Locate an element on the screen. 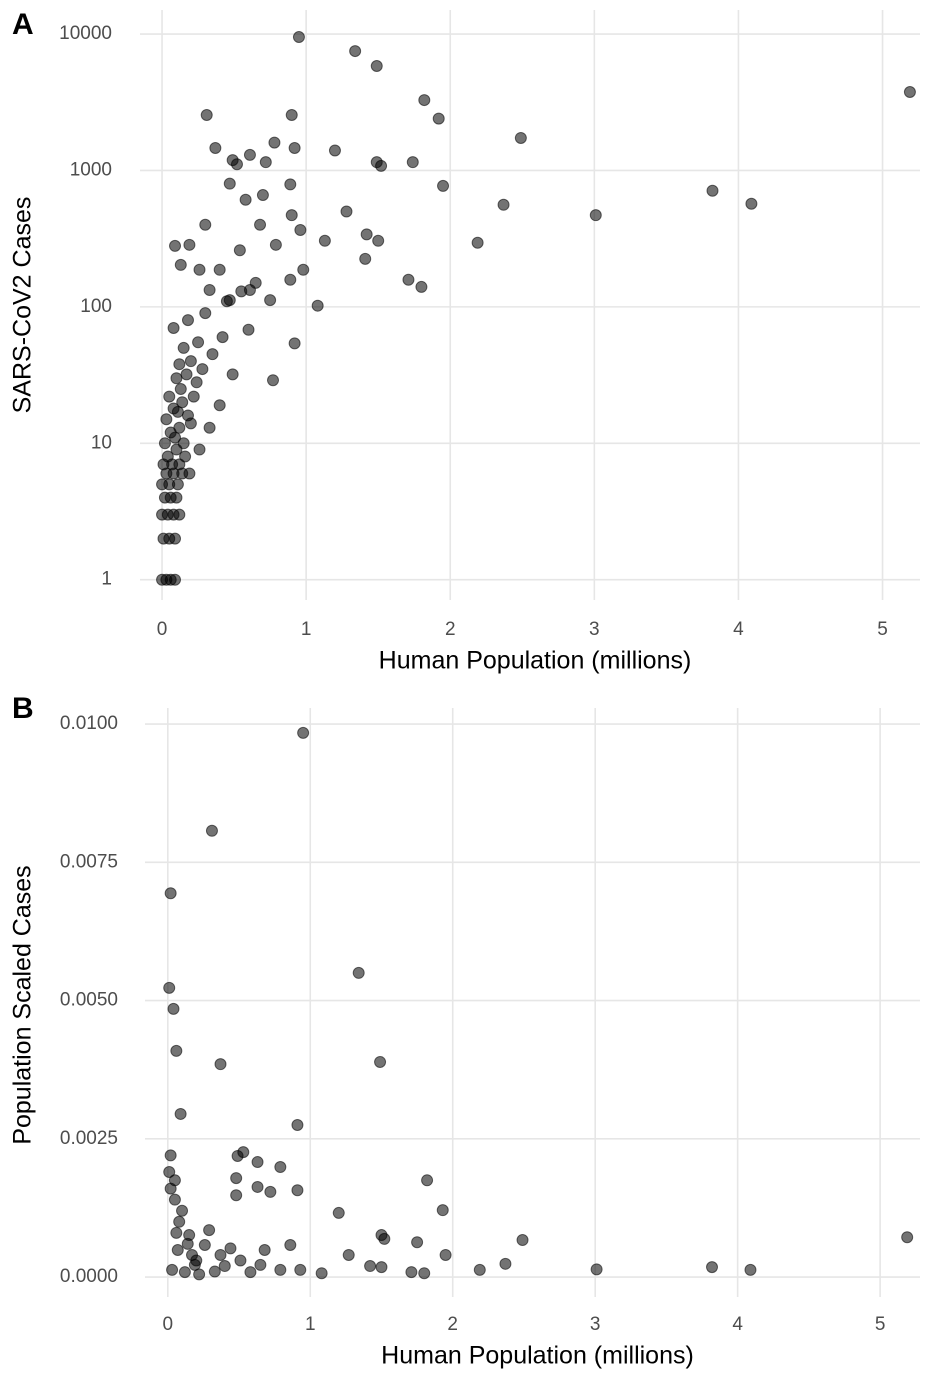 The width and height of the screenshot is (936, 1380). y-tick-label: 0.0025 is located at coordinates (89, 1138).